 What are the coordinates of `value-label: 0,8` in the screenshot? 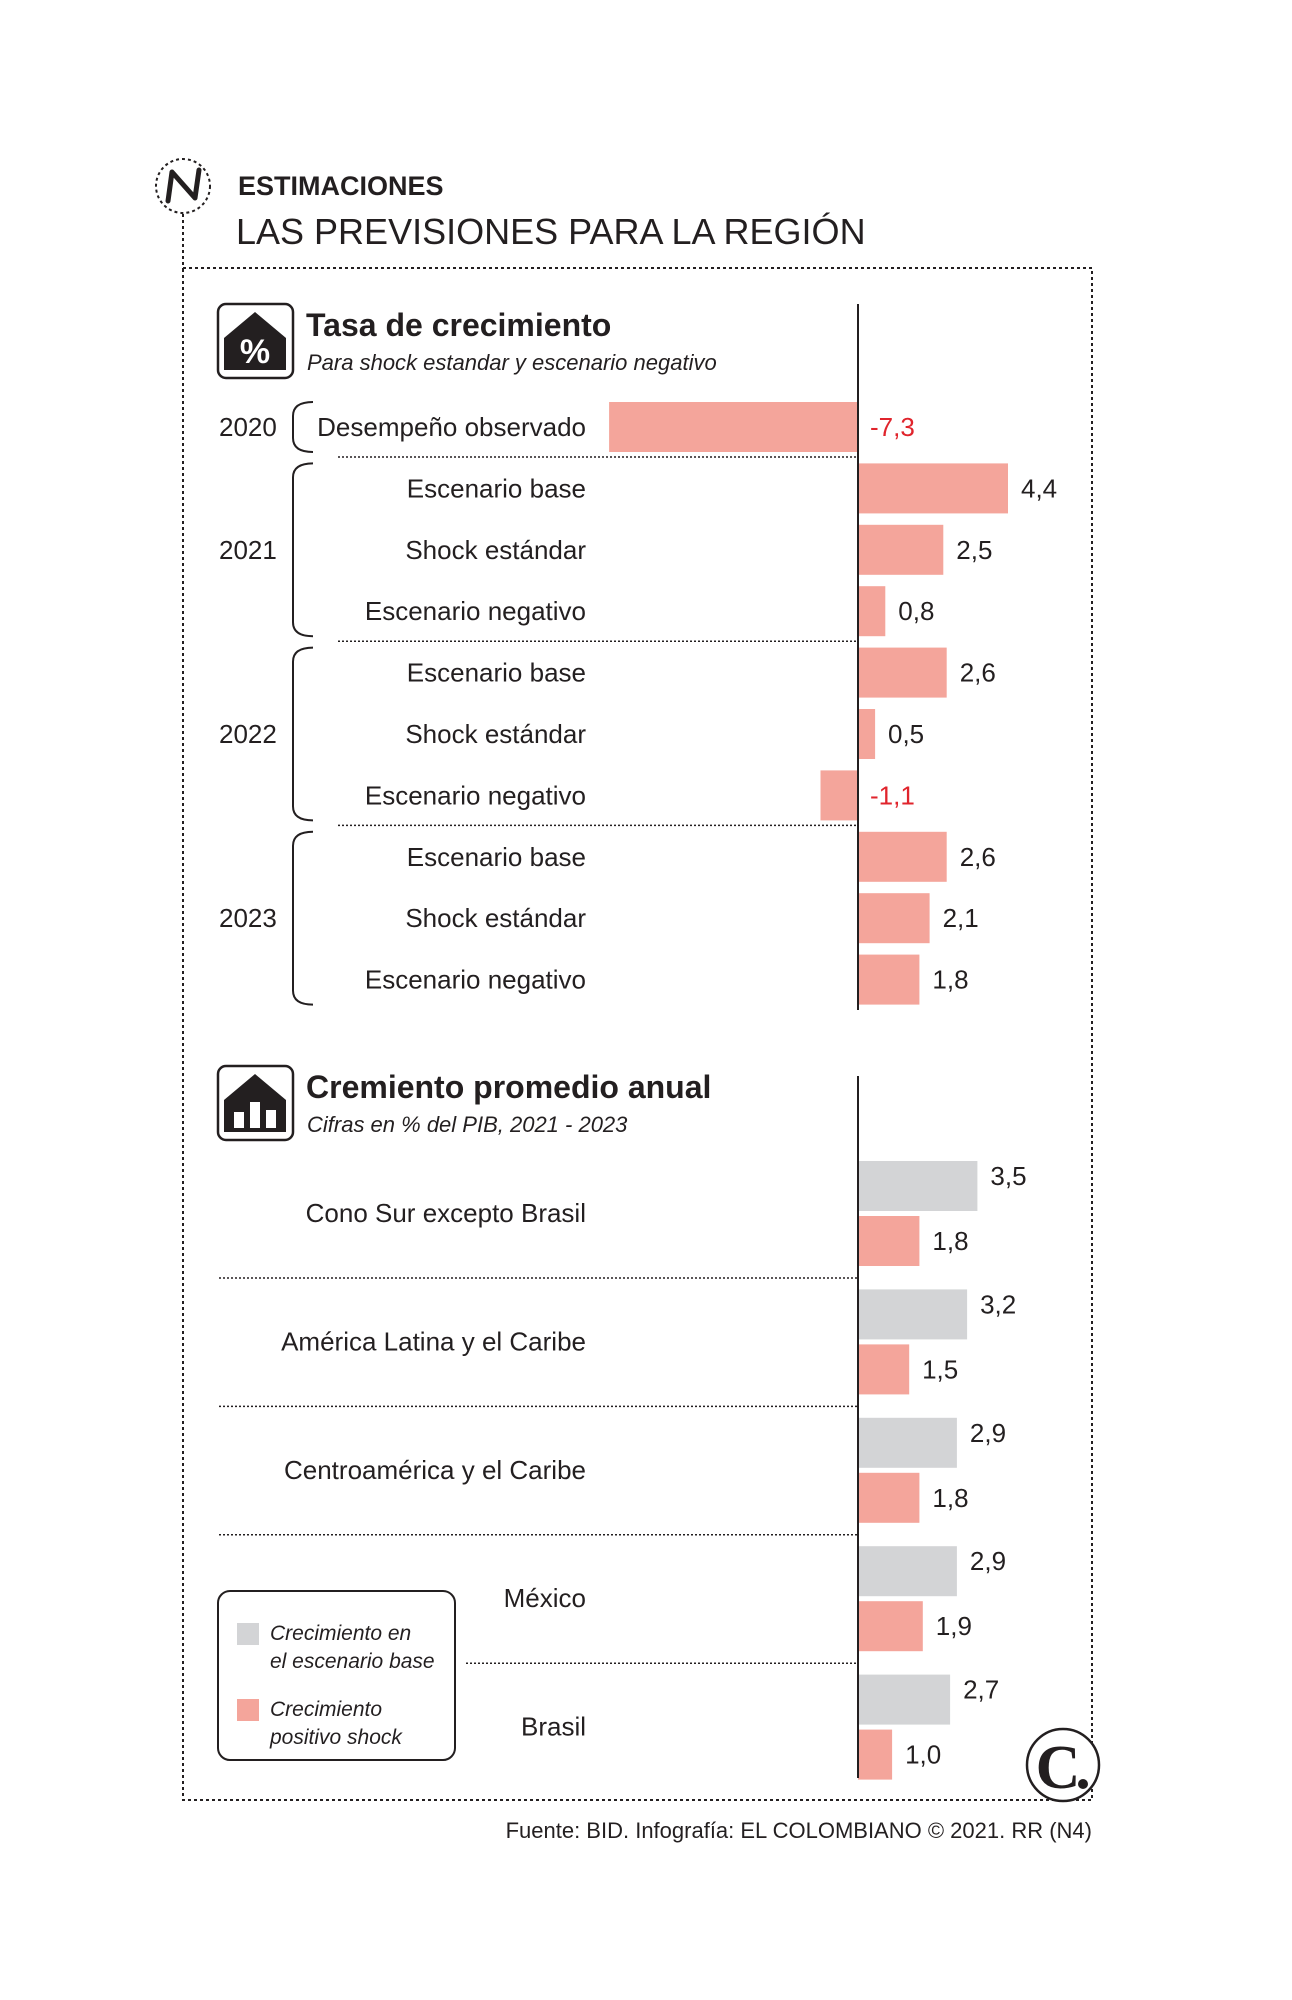 It's located at (916, 611).